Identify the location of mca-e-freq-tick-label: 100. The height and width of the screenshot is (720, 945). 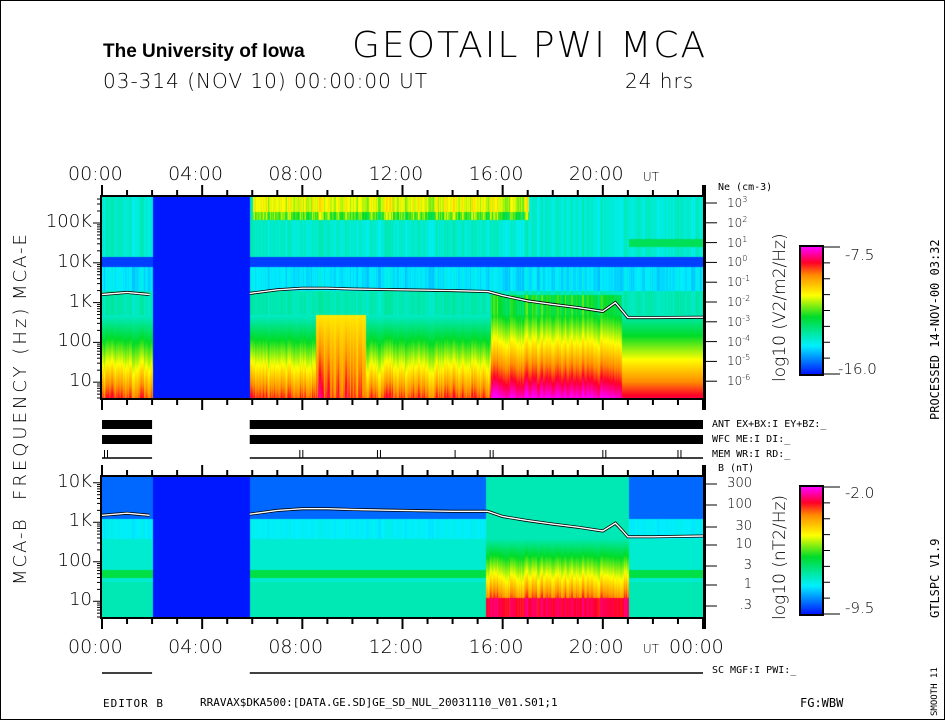
(74, 341).